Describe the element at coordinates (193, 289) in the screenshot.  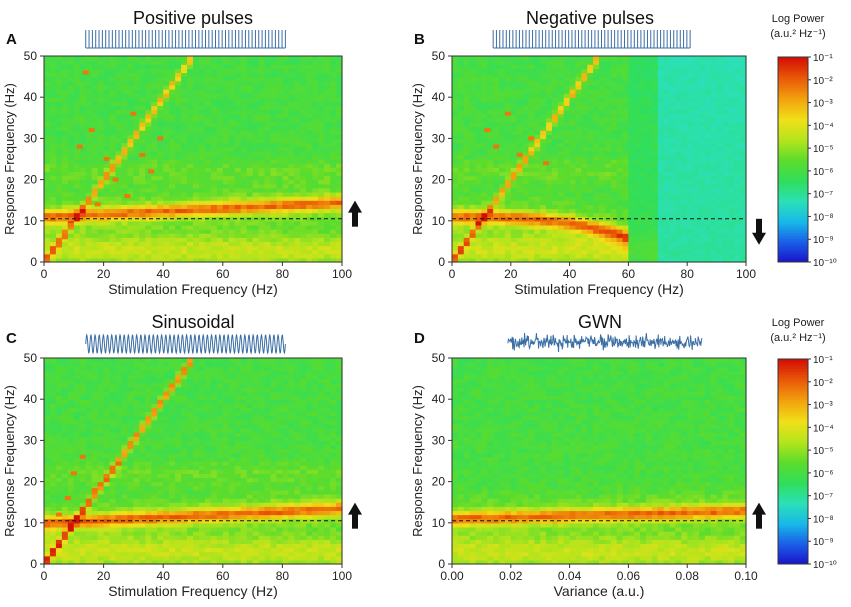
I see `x-axis-label: Stimulation Frequency (Hz)` at that location.